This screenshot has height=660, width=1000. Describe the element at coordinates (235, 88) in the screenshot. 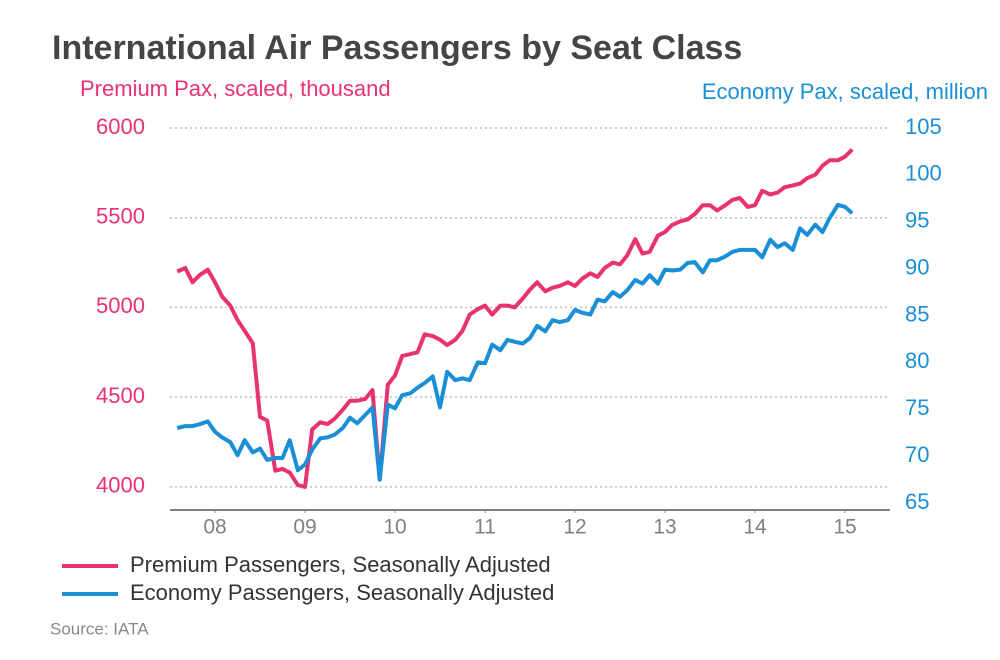

I see `y-axis-label: Premium Pax, scaled, thousand` at that location.